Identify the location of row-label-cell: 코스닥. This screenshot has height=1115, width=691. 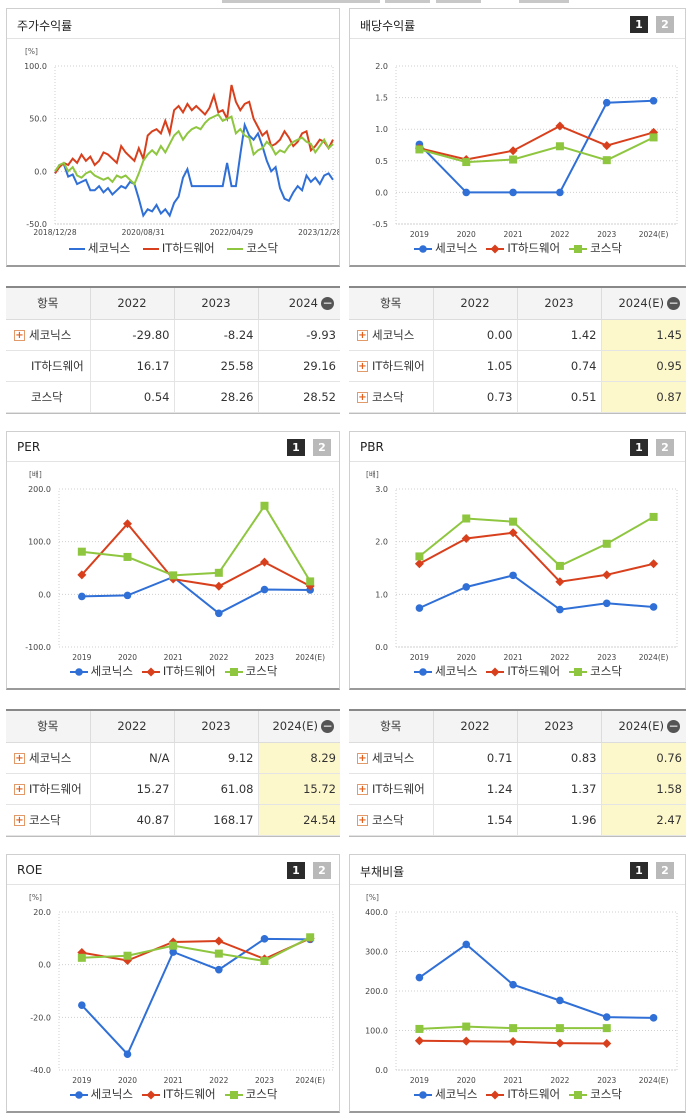
(48, 397).